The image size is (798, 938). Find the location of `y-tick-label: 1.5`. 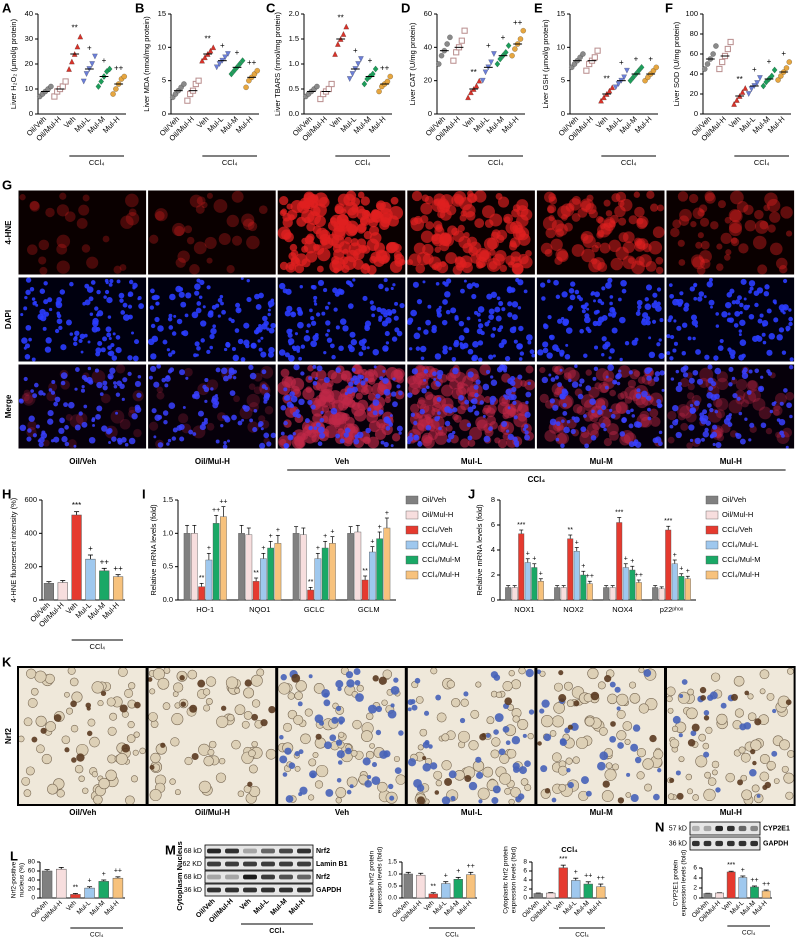

y-tick-label: 1.5 is located at coordinates (392, 862).